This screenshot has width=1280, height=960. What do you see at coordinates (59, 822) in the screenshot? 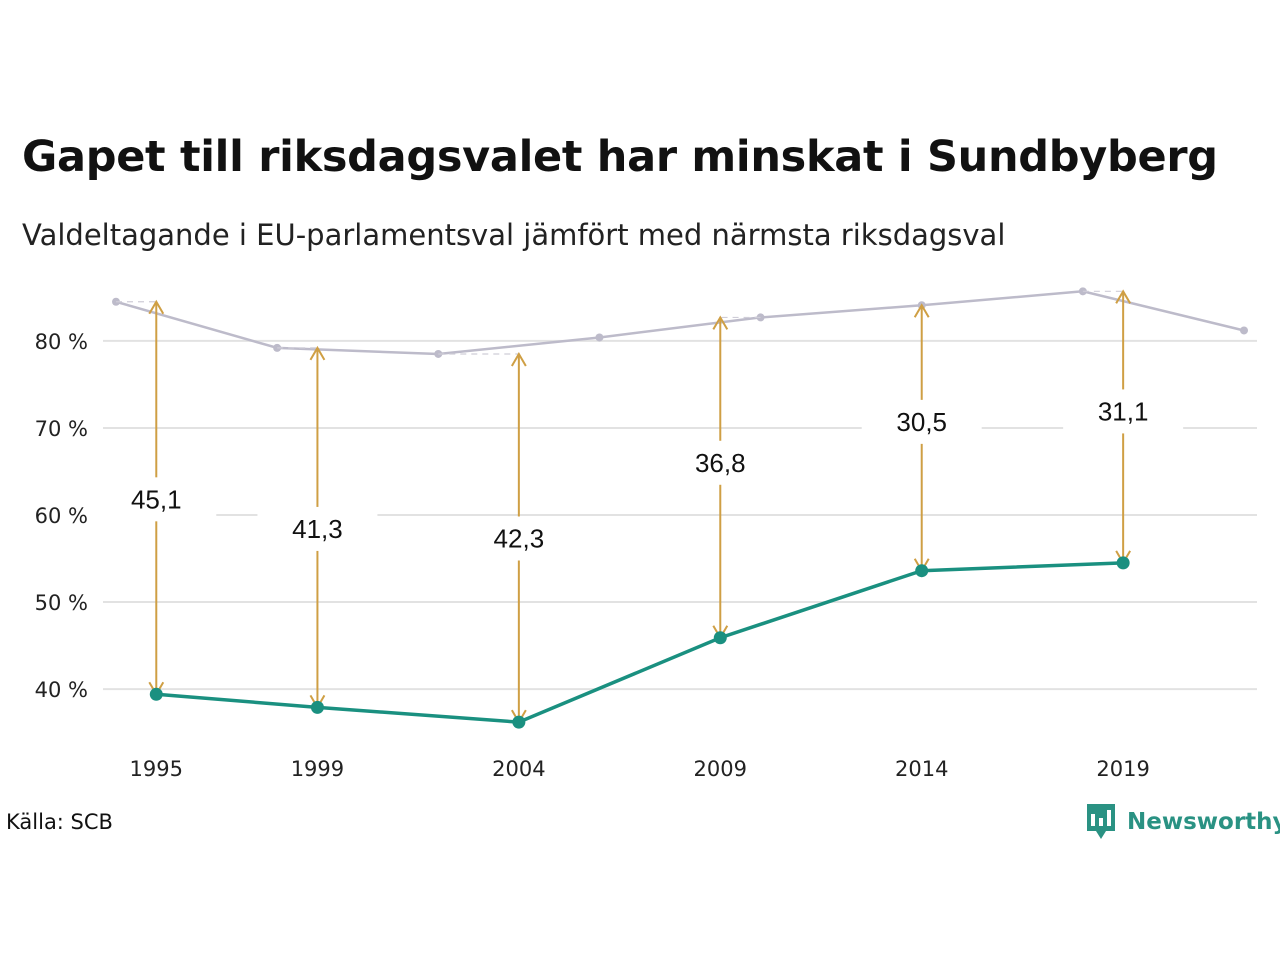
I see `source-note: Källa: SCB` at bounding box center [59, 822].